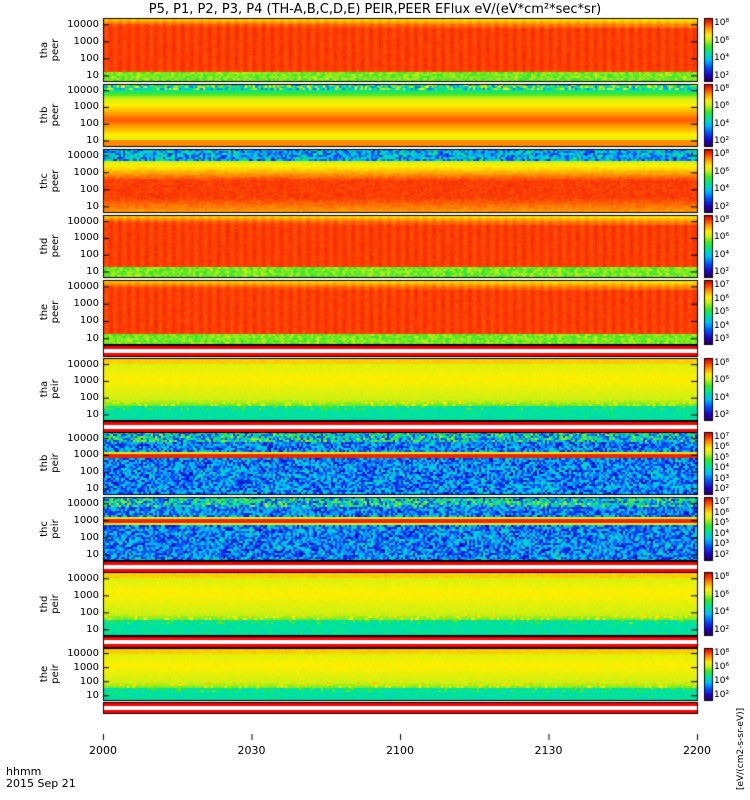 Image resolution: width=750 pixels, height=800 pixels. I want to click on date-label: 2015 Sep 21, so click(41, 783).